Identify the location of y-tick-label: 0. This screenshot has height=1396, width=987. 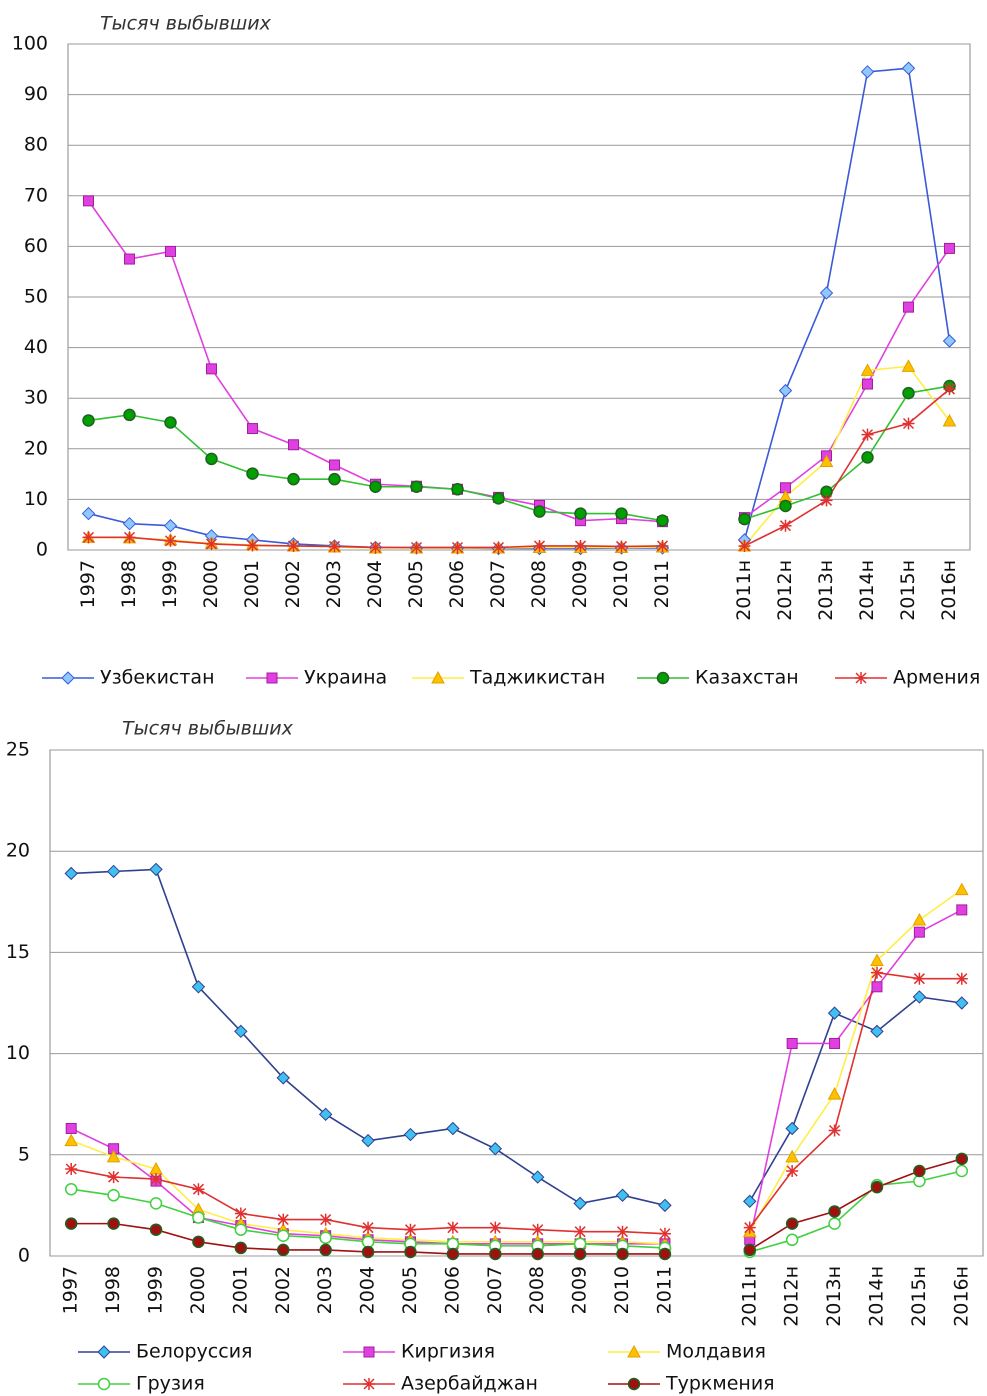
(42, 550).